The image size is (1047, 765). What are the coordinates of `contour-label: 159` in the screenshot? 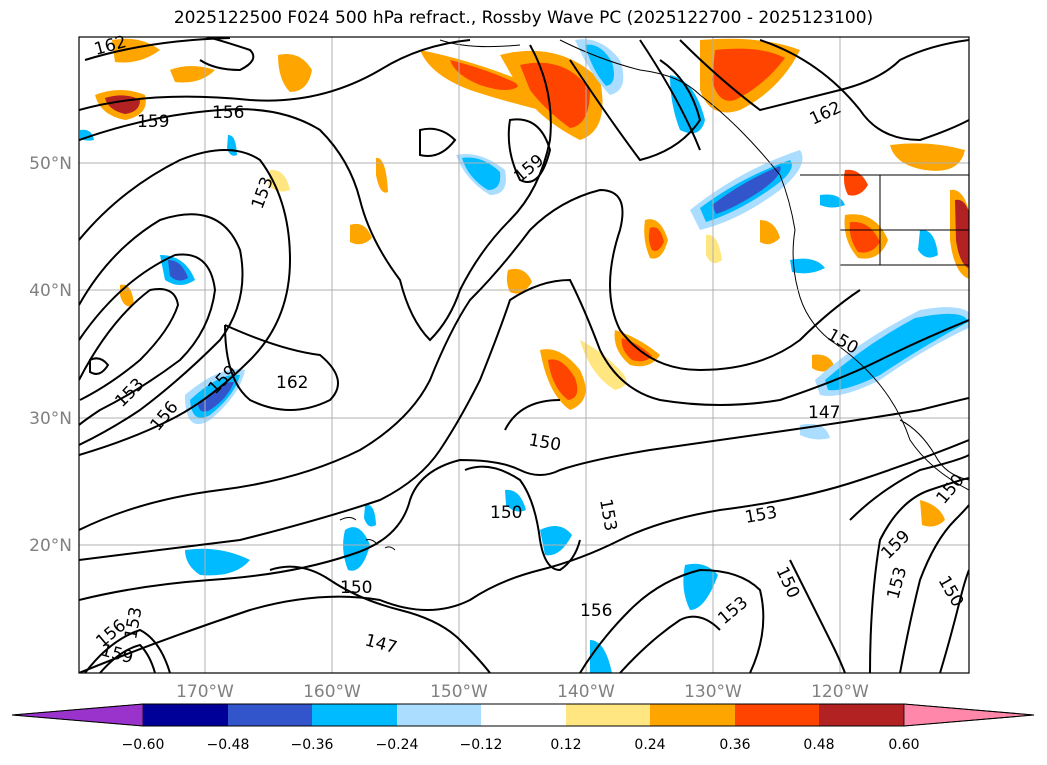 It's located at (153, 122).